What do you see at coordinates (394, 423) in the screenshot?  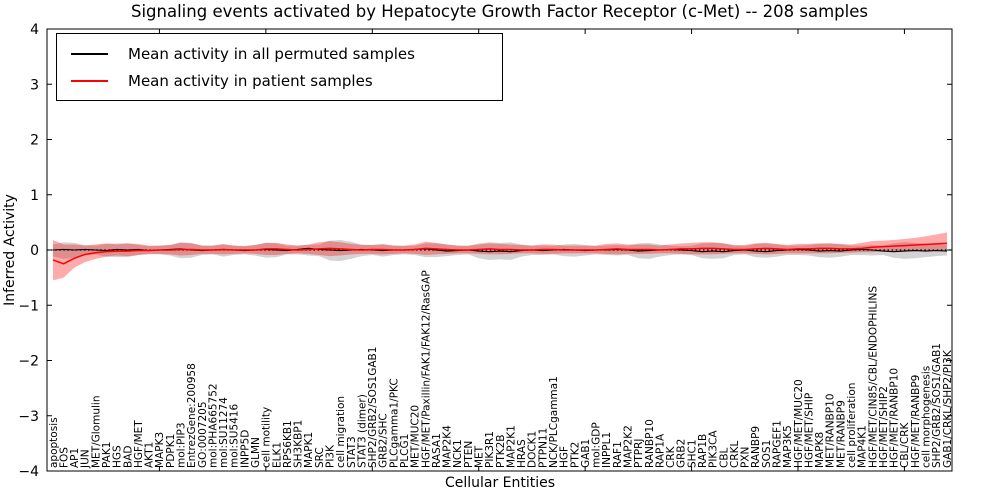 I see `x-tick-label: PLCgamma1/PKC` at bounding box center [394, 423].